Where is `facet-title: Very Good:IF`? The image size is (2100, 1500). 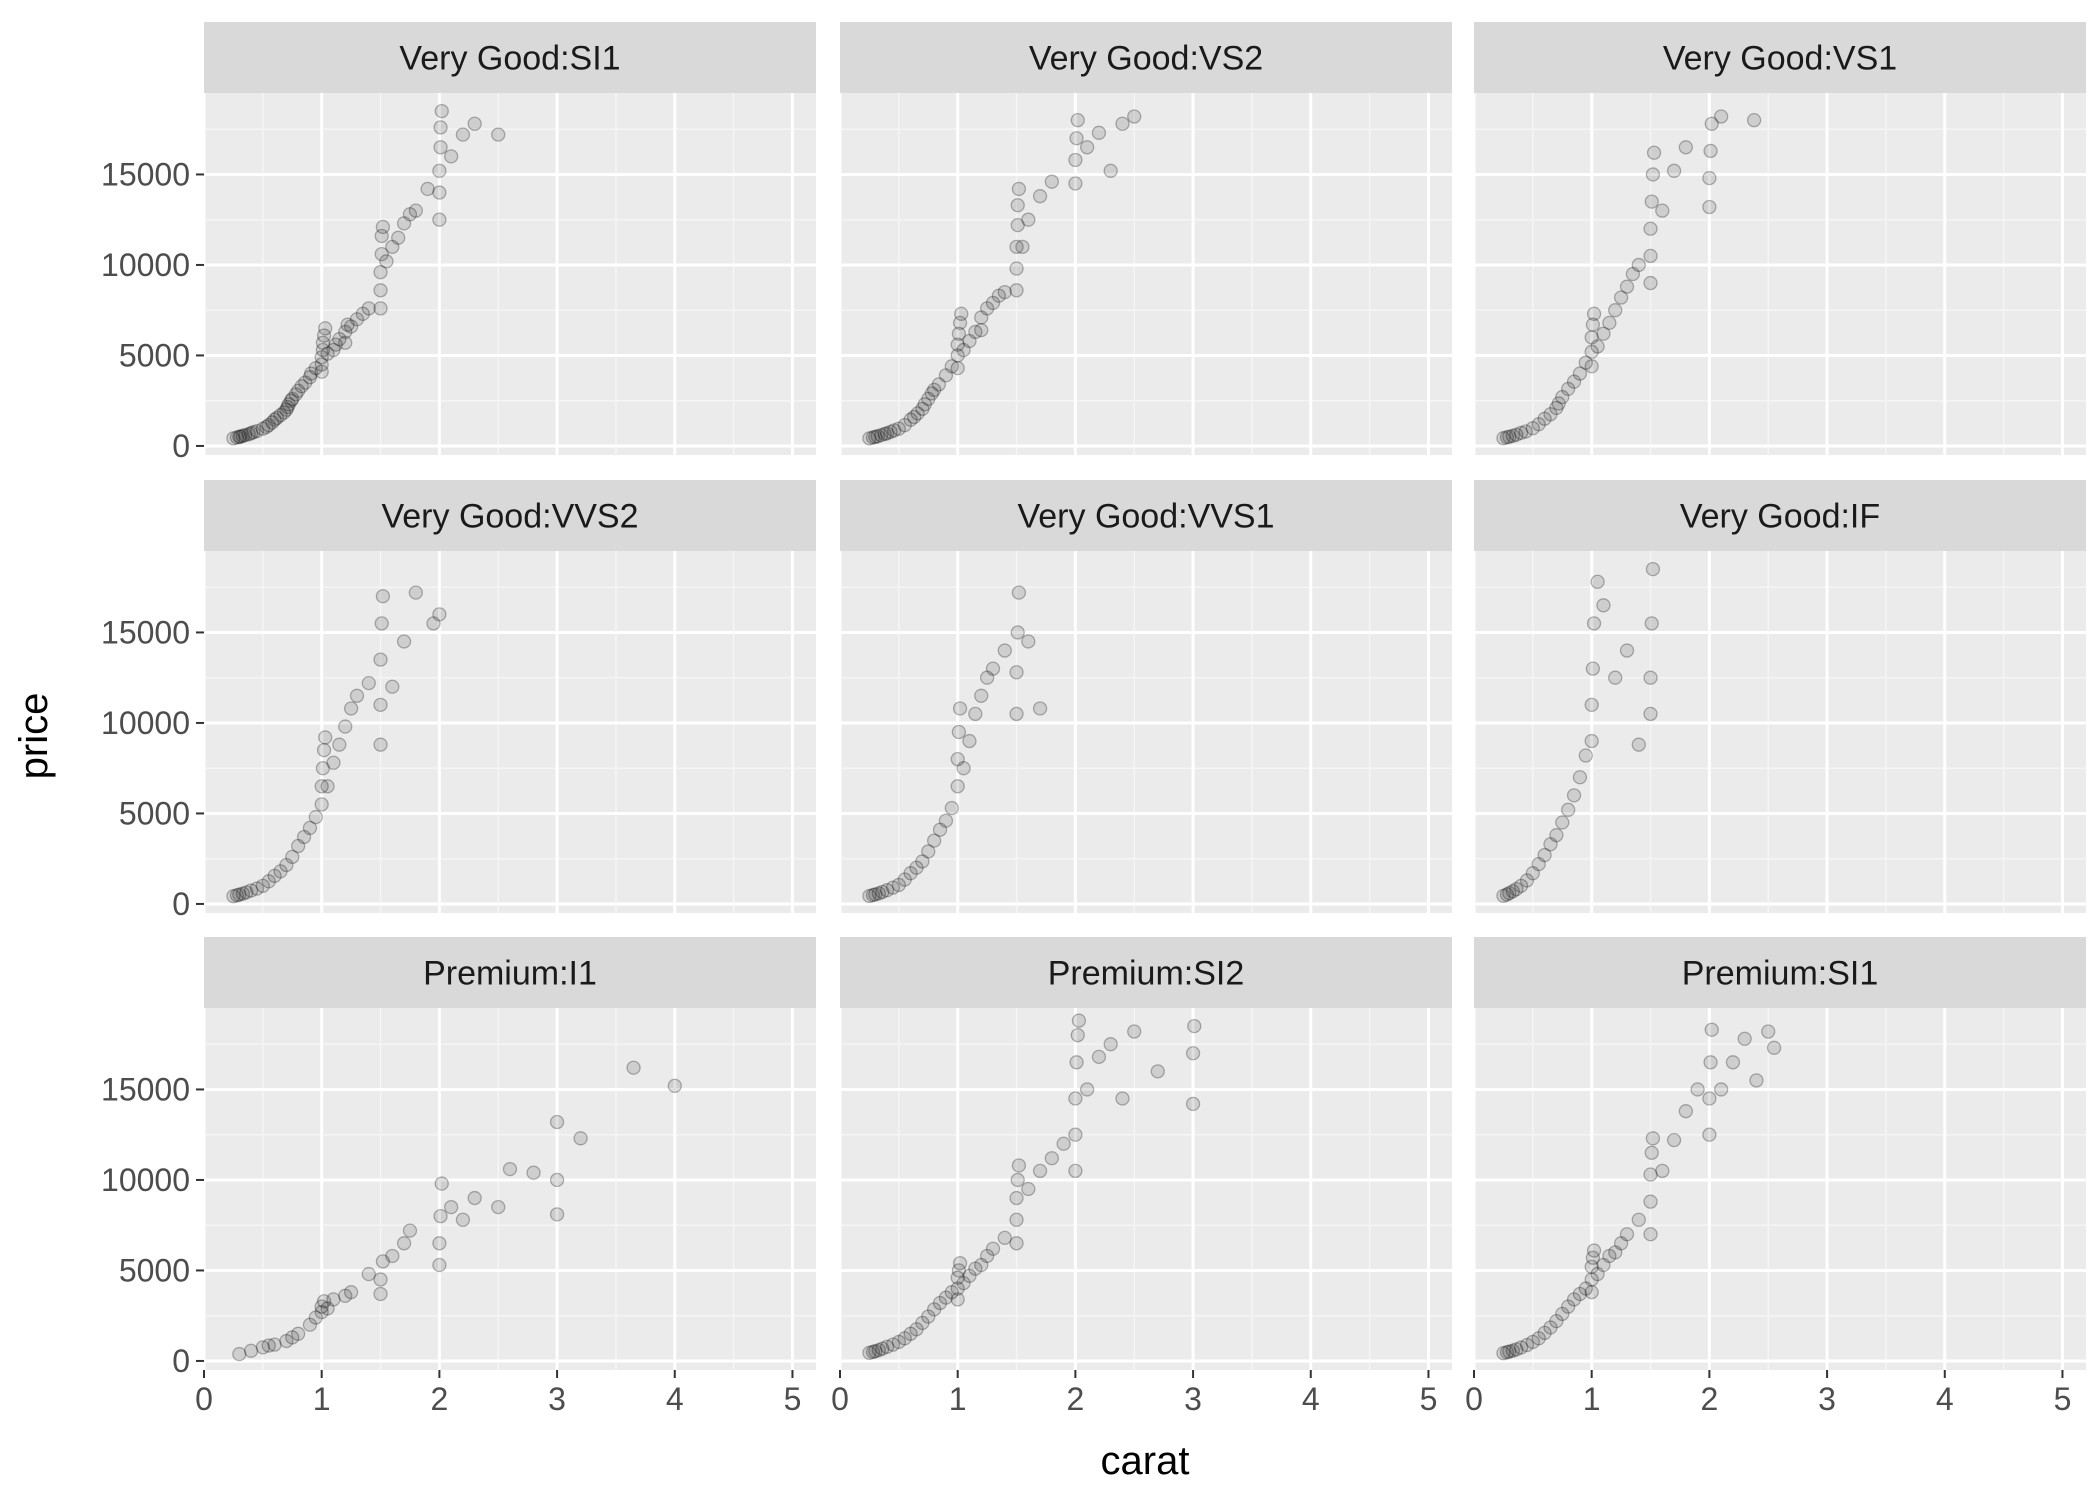
facet-title: Very Good:IF is located at coordinates (1780, 517).